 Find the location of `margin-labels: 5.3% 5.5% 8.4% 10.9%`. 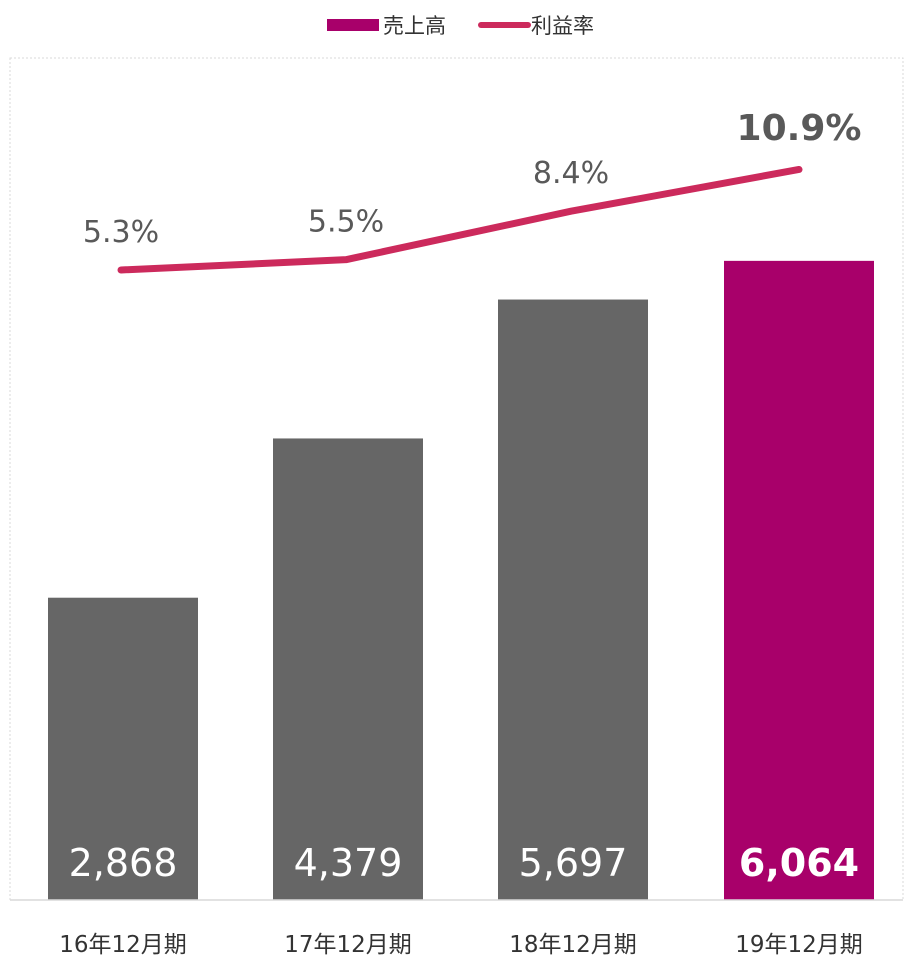

margin-labels: 5.3% 5.5% 8.4% 10.9% is located at coordinates (472, 179).